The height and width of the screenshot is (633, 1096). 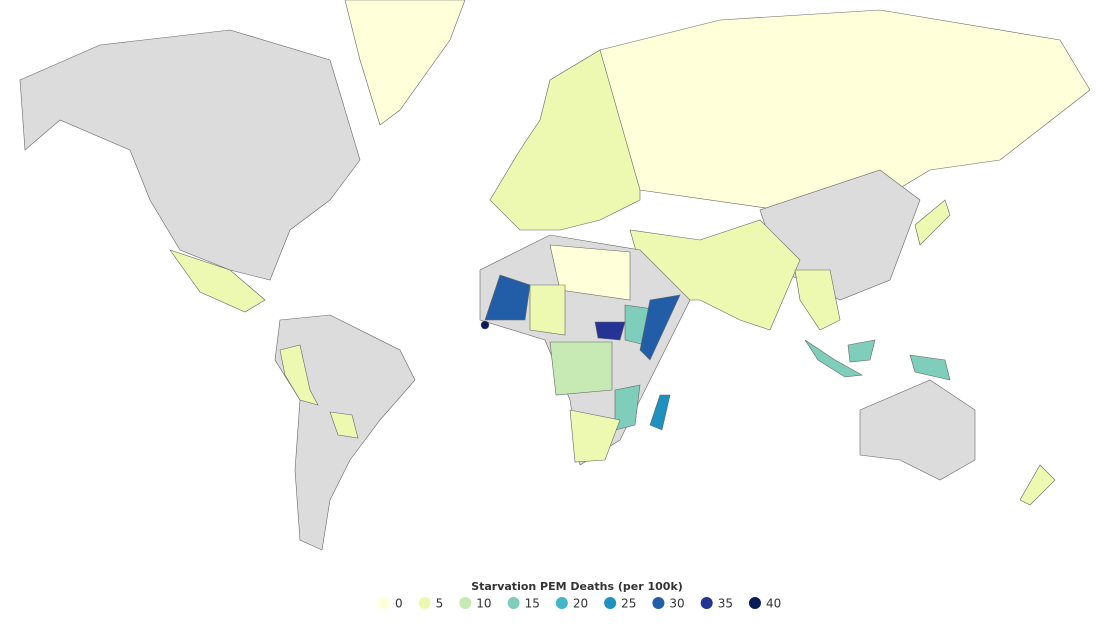 What do you see at coordinates (217, 281) in the screenshot?
I see `mexico` at bounding box center [217, 281].